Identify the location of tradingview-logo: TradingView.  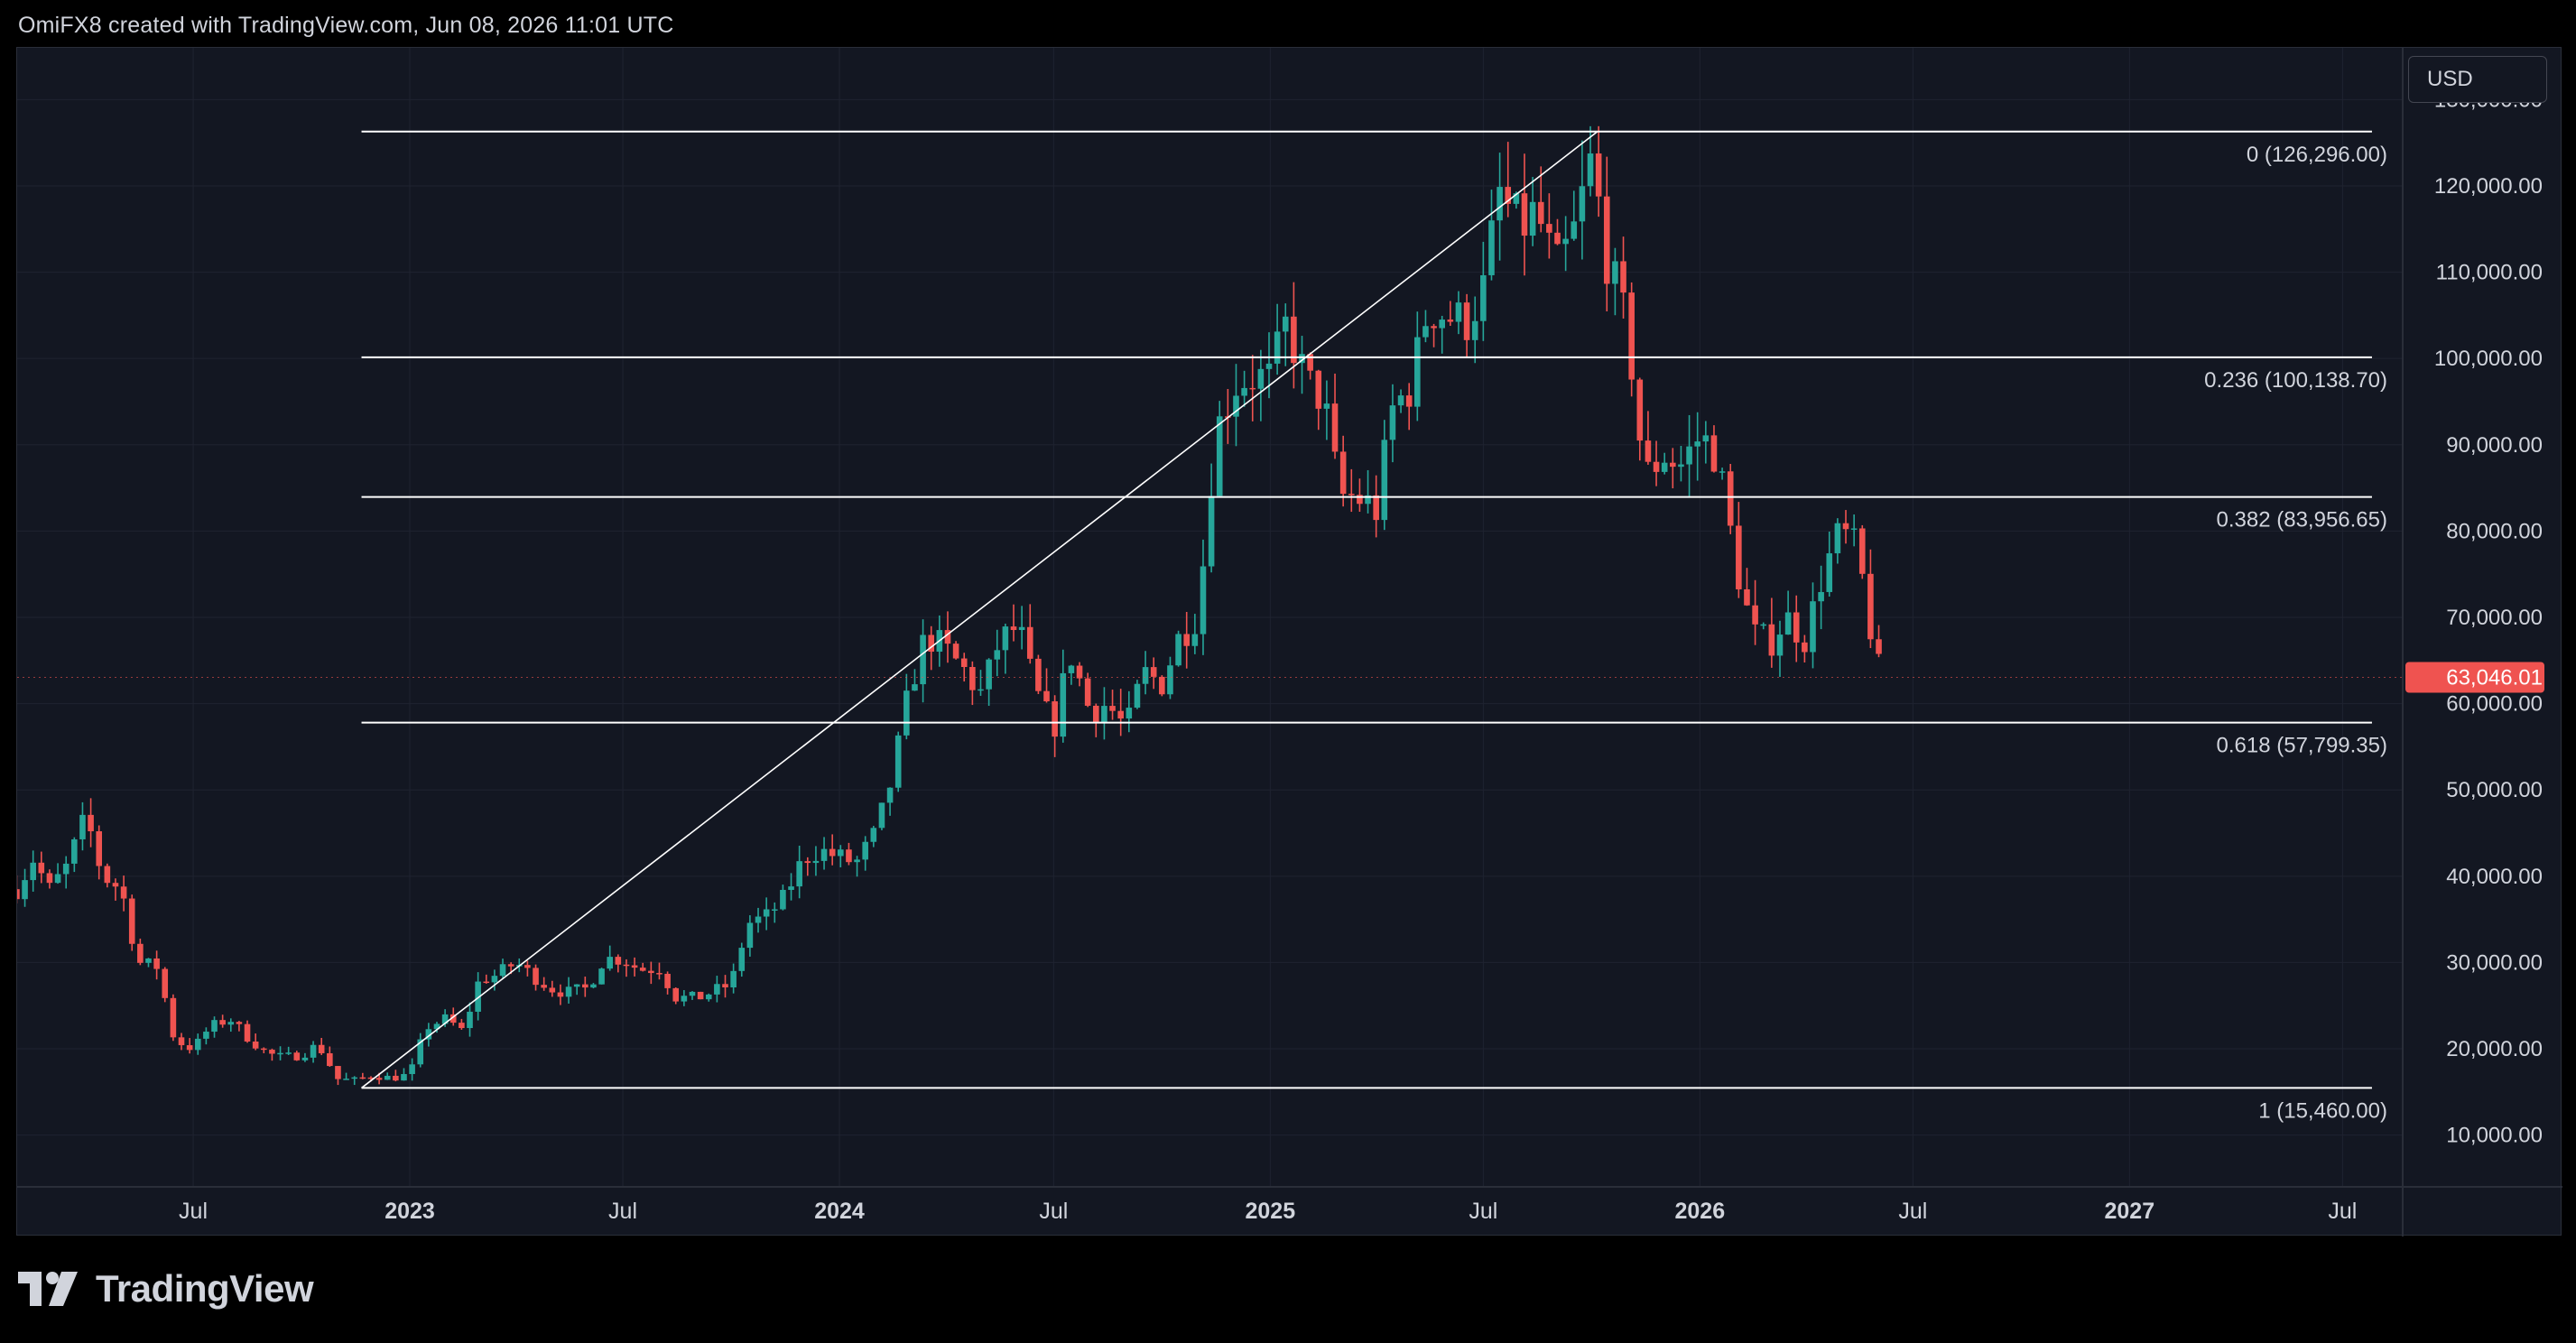
(166, 1289).